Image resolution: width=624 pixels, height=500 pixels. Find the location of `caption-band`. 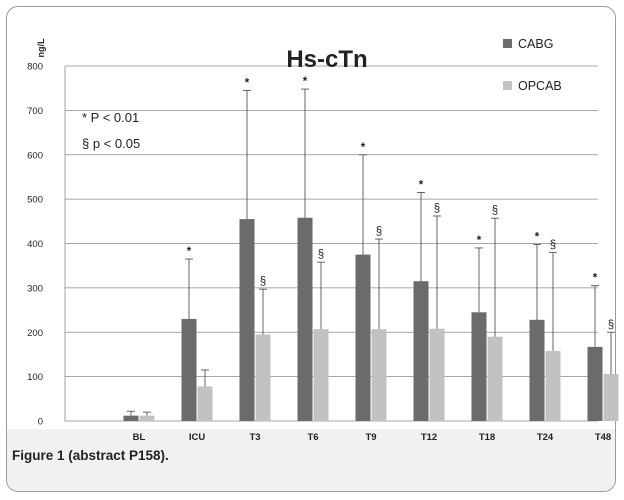

caption-band is located at coordinates (311, 460).